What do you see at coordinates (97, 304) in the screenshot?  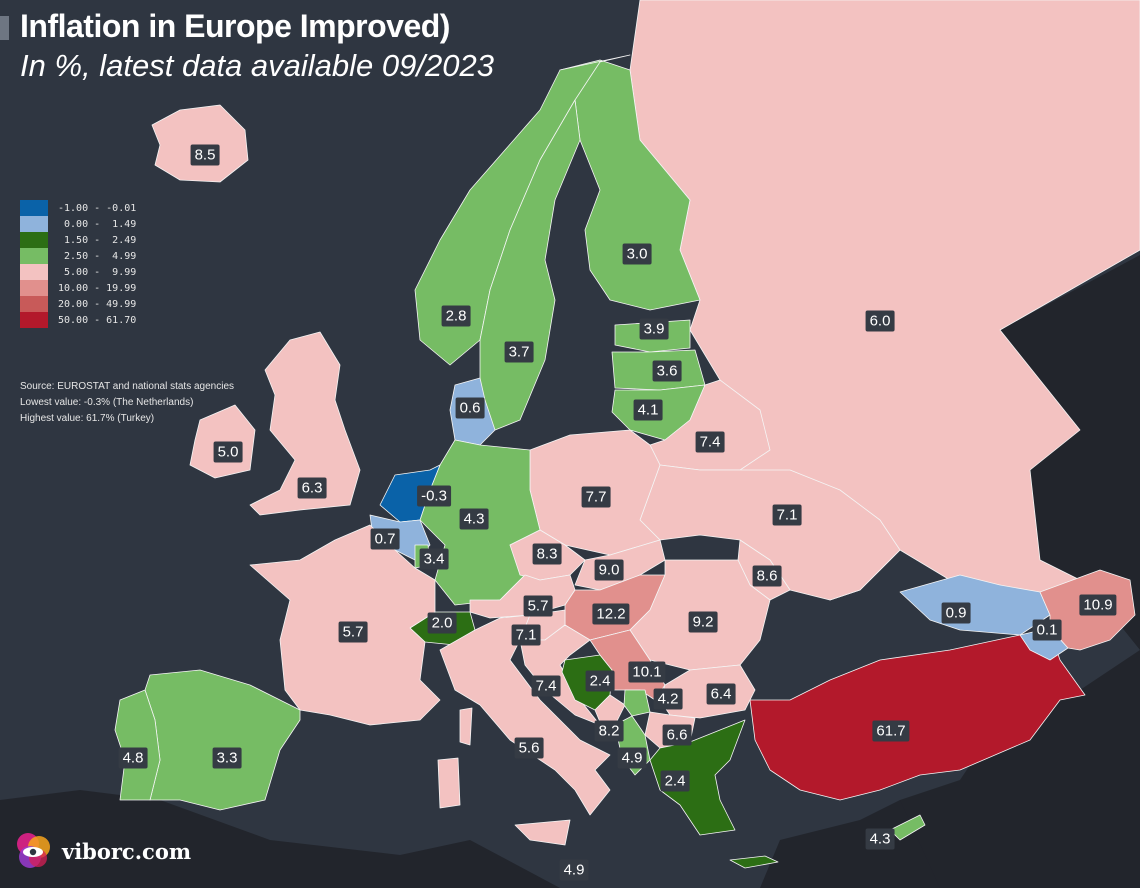 I see `legend-label: 20.00 - 49.99` at bounding box center [97, 304].